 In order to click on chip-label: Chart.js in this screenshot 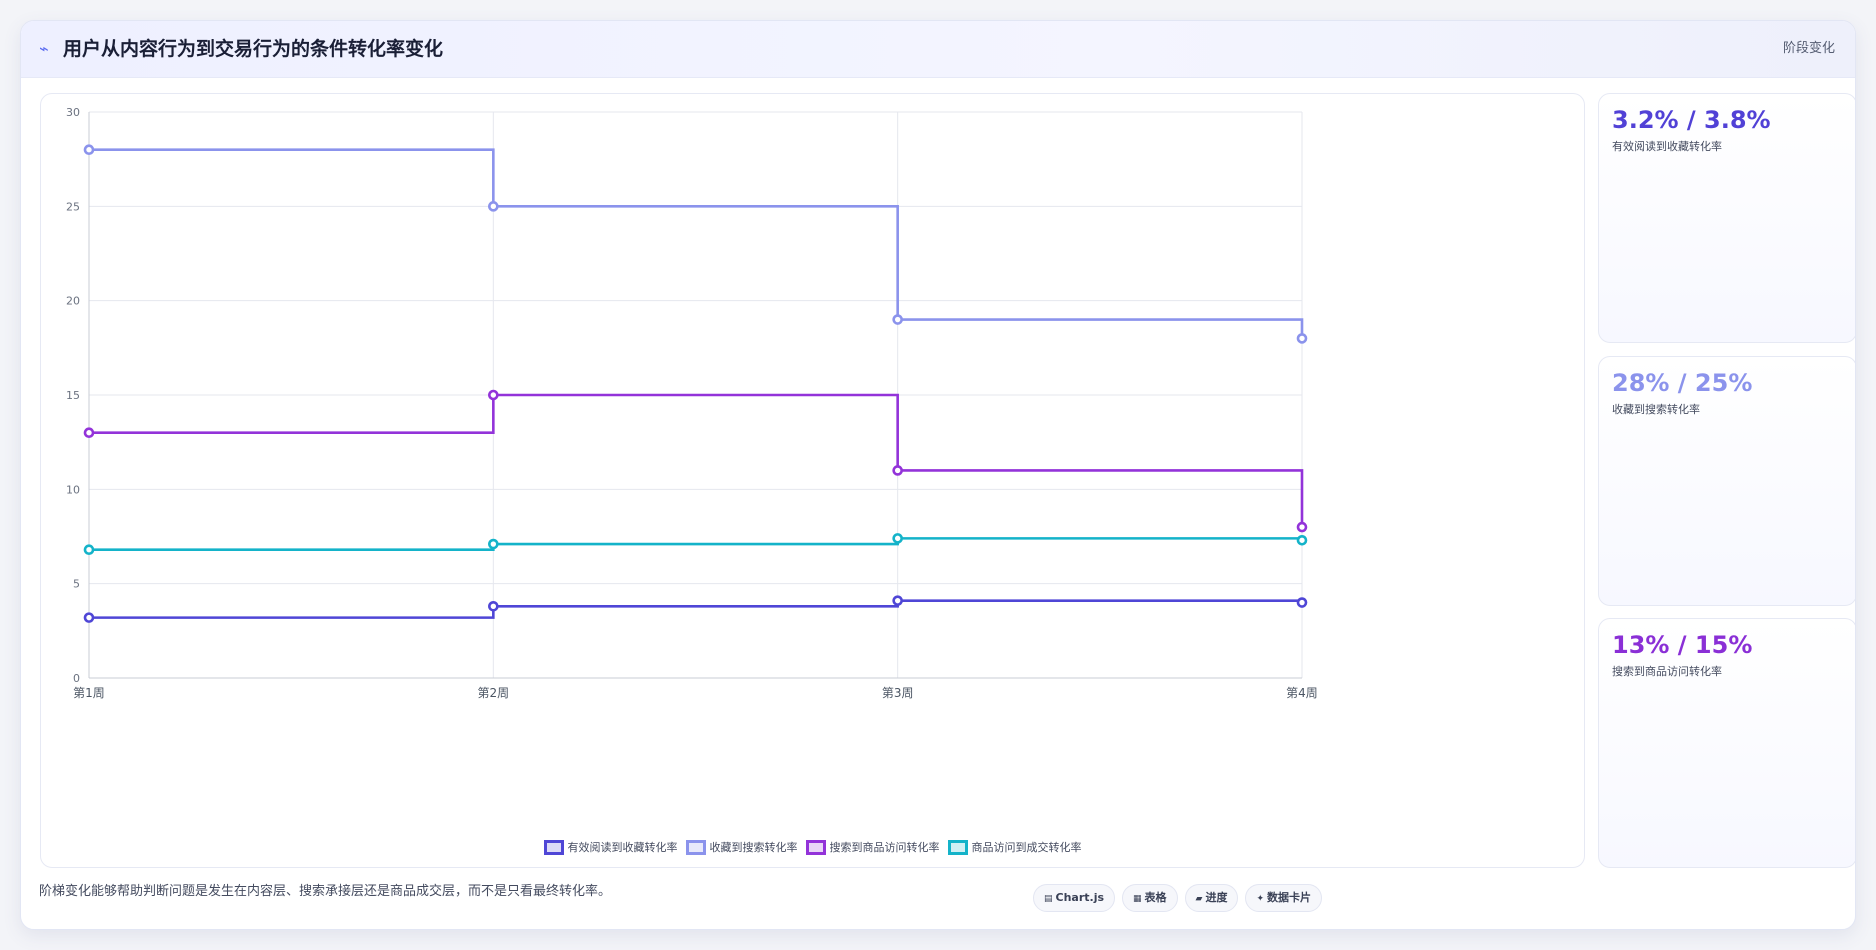, I will do `click(1080, 897)`.